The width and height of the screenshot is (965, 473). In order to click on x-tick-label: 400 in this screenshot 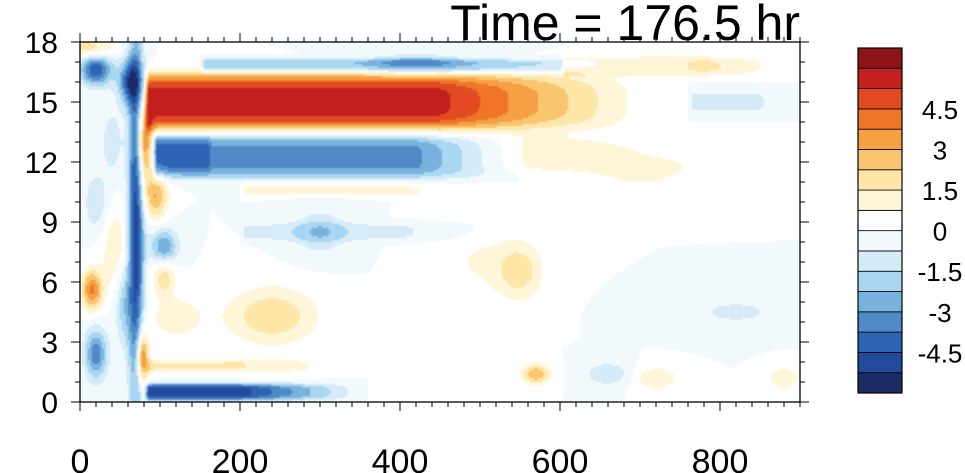, I will do `click(400, 458)`.